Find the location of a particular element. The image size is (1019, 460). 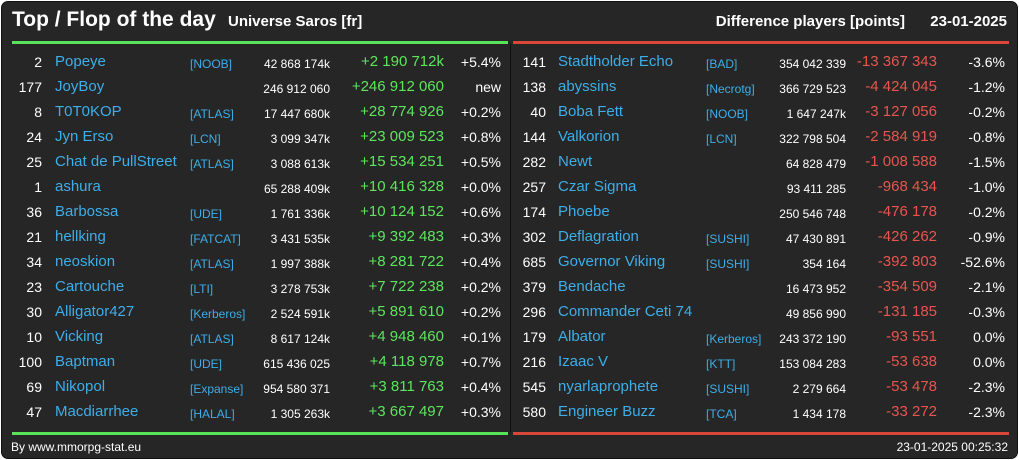

percent-change-value: +0.1% is located at coordinates (480, 337).